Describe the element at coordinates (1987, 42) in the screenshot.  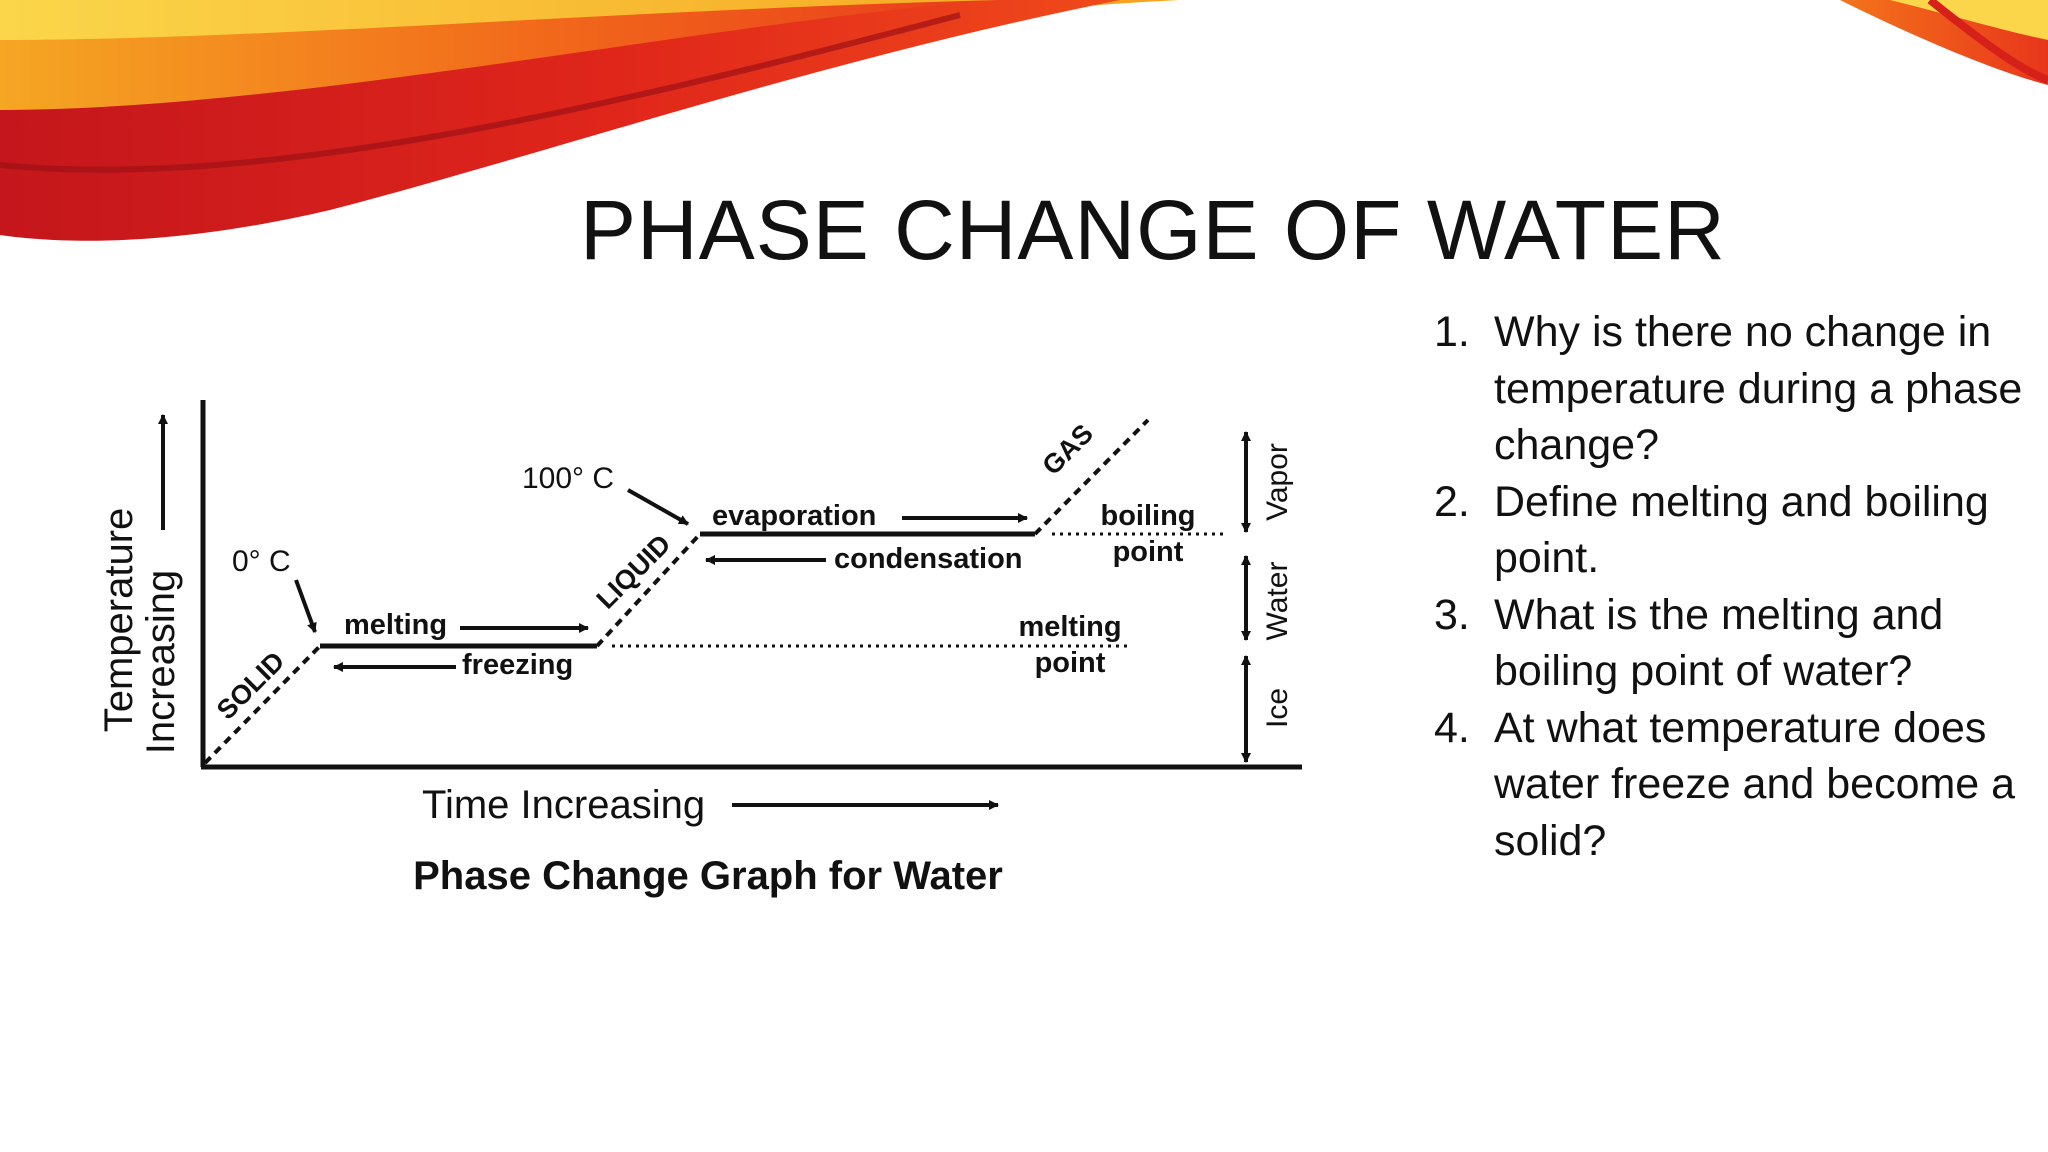
I see `swoosh-right-red-stroke` at that location.